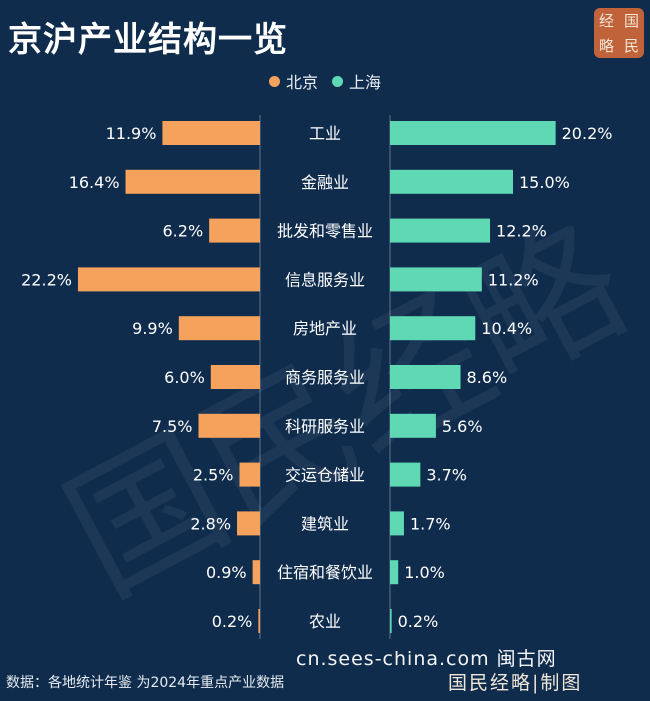 This screenshot has width=650, height=701. What do you see at coordinates (487, 377) in the screenshot?
I see `data-label-shanghai: 8.6%` at bounding box center [487, 377].